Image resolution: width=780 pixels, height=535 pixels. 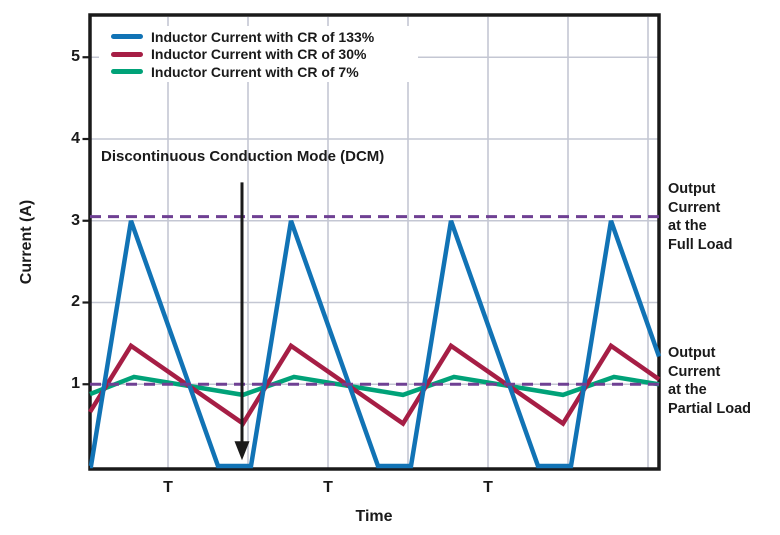 What do you see at coordinates (75, 138) in the screenshot?
I see `y-tick-label-4: 4` at bounding box center [75, 138].